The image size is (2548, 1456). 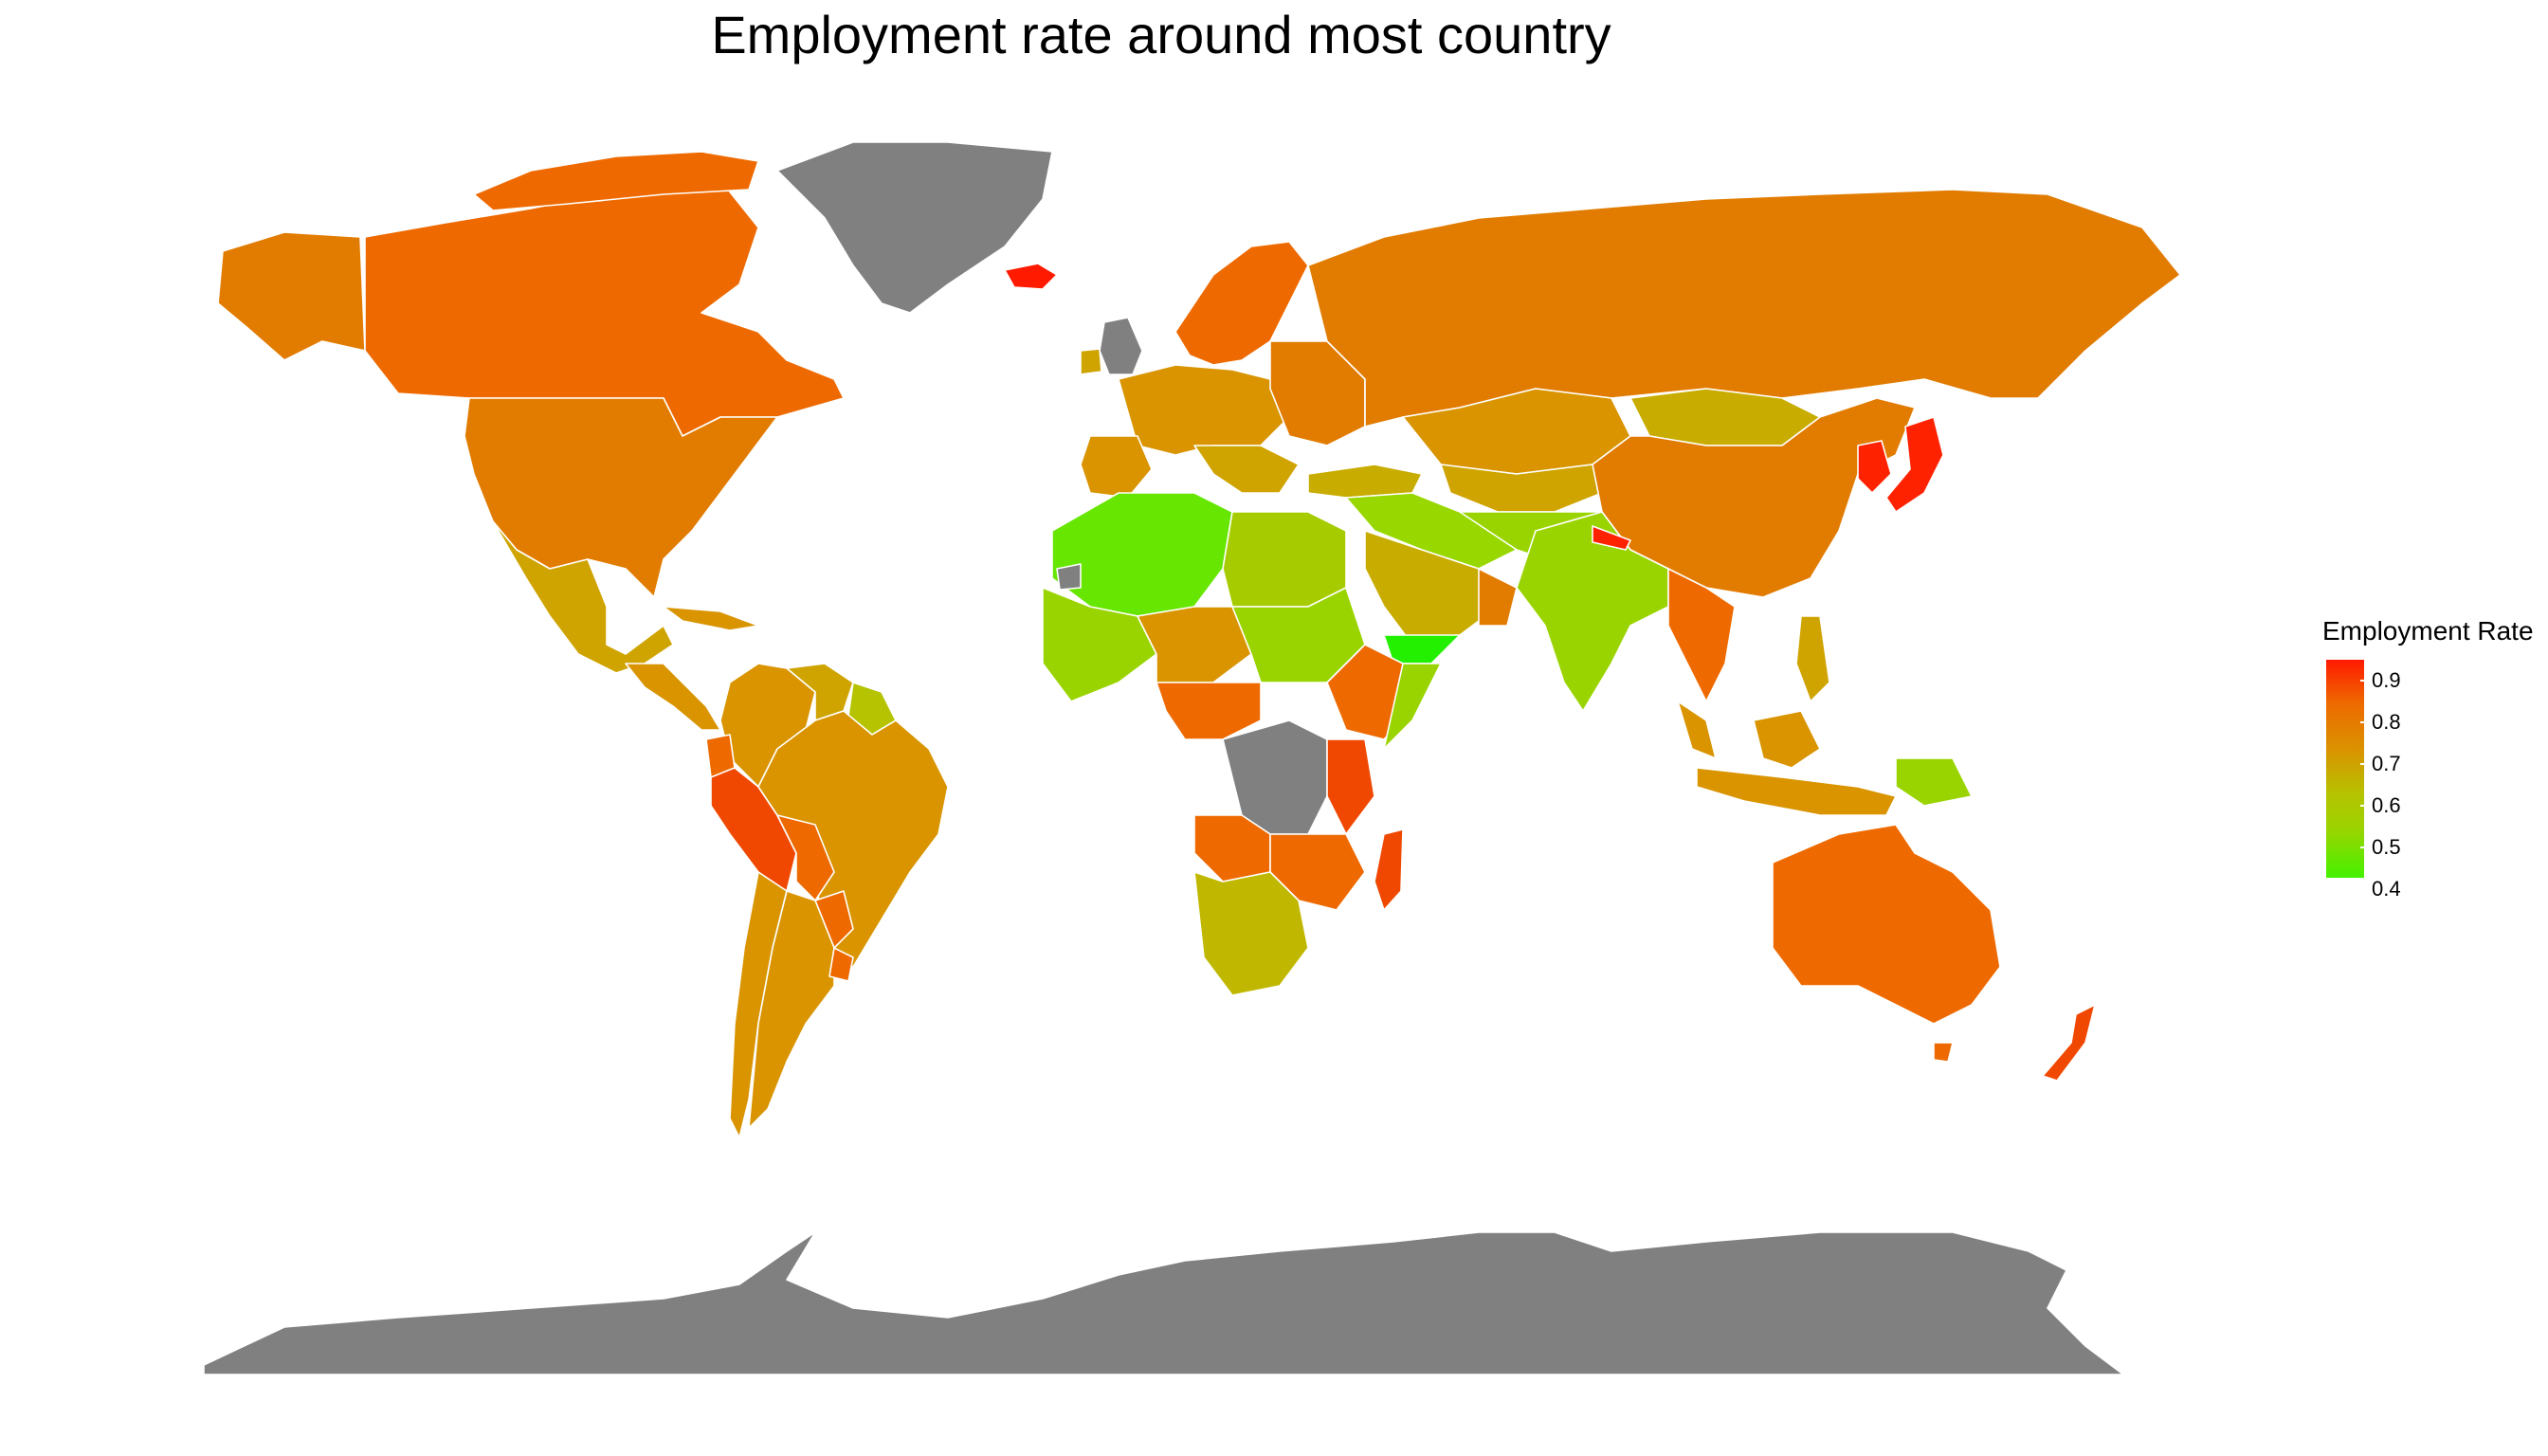 I want to click on region-new-zealand, so click(x=2069, y=1043).